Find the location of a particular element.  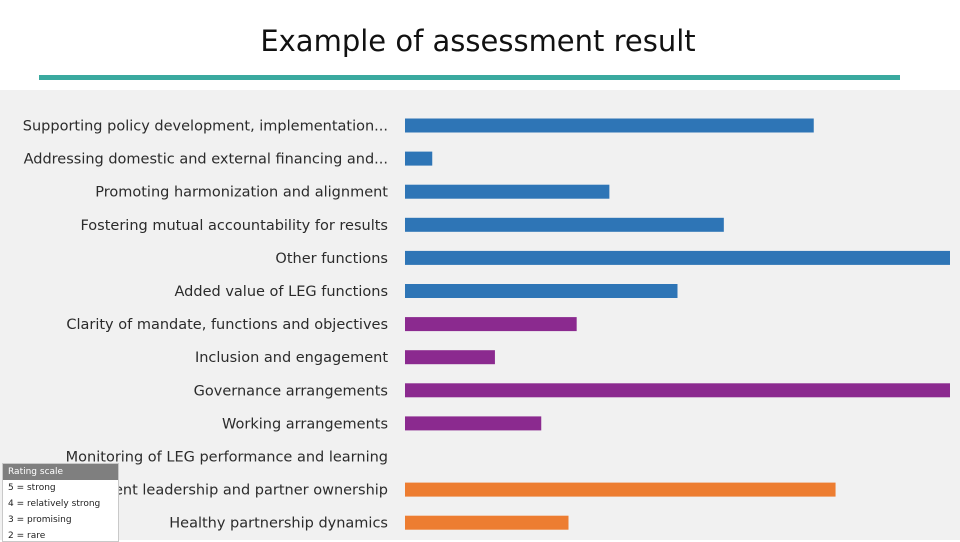

category-label: Added value of LEG functions is located at coordinates (281, 292).